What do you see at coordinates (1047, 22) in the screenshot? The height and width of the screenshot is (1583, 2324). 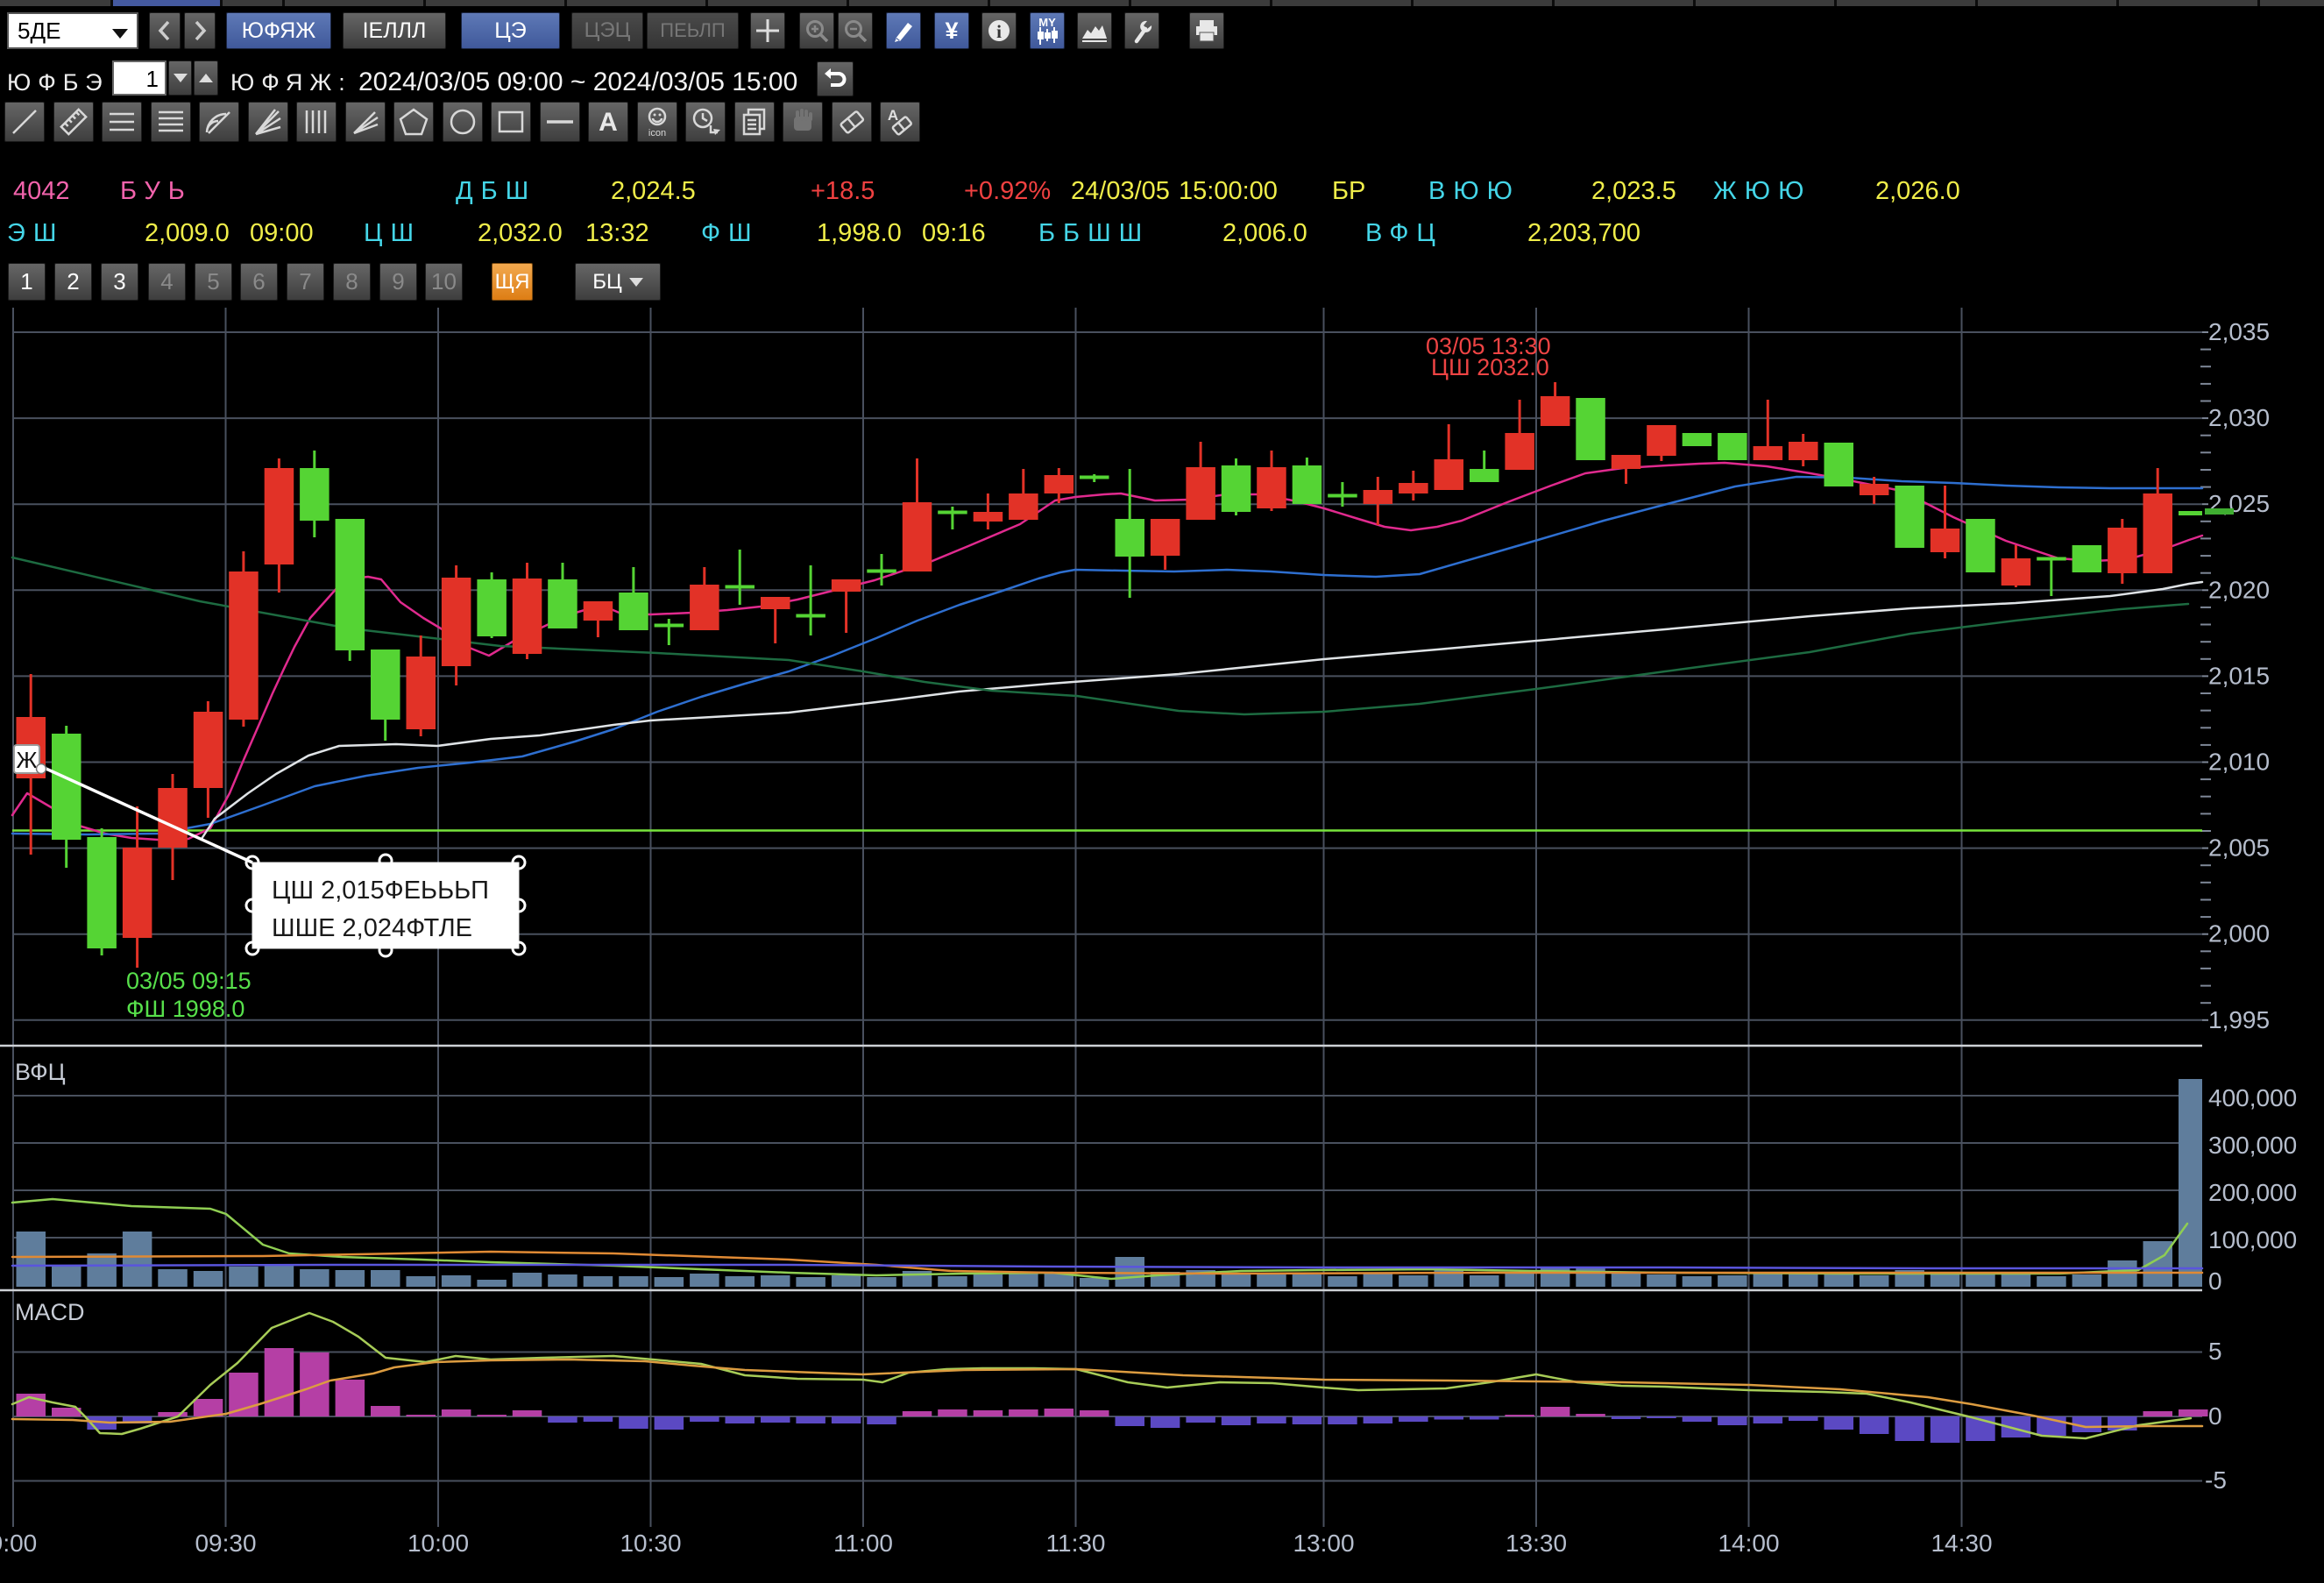 I see `svg-text: MY` at bounding box center [1047, 22].